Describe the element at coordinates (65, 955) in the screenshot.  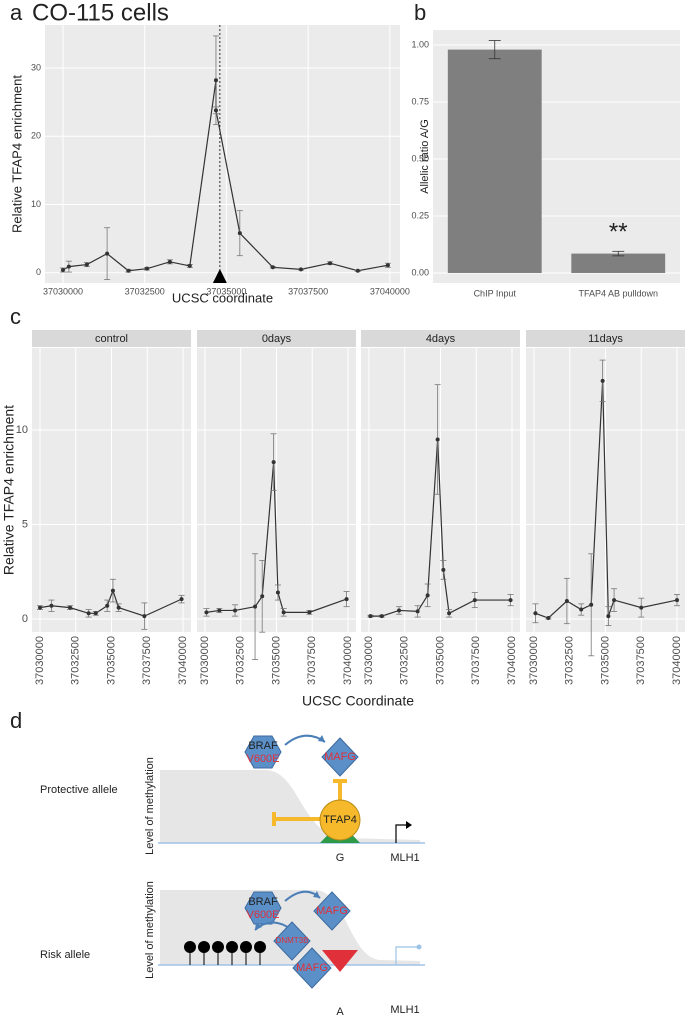
I see `allele-label: Risk allele` at that location.